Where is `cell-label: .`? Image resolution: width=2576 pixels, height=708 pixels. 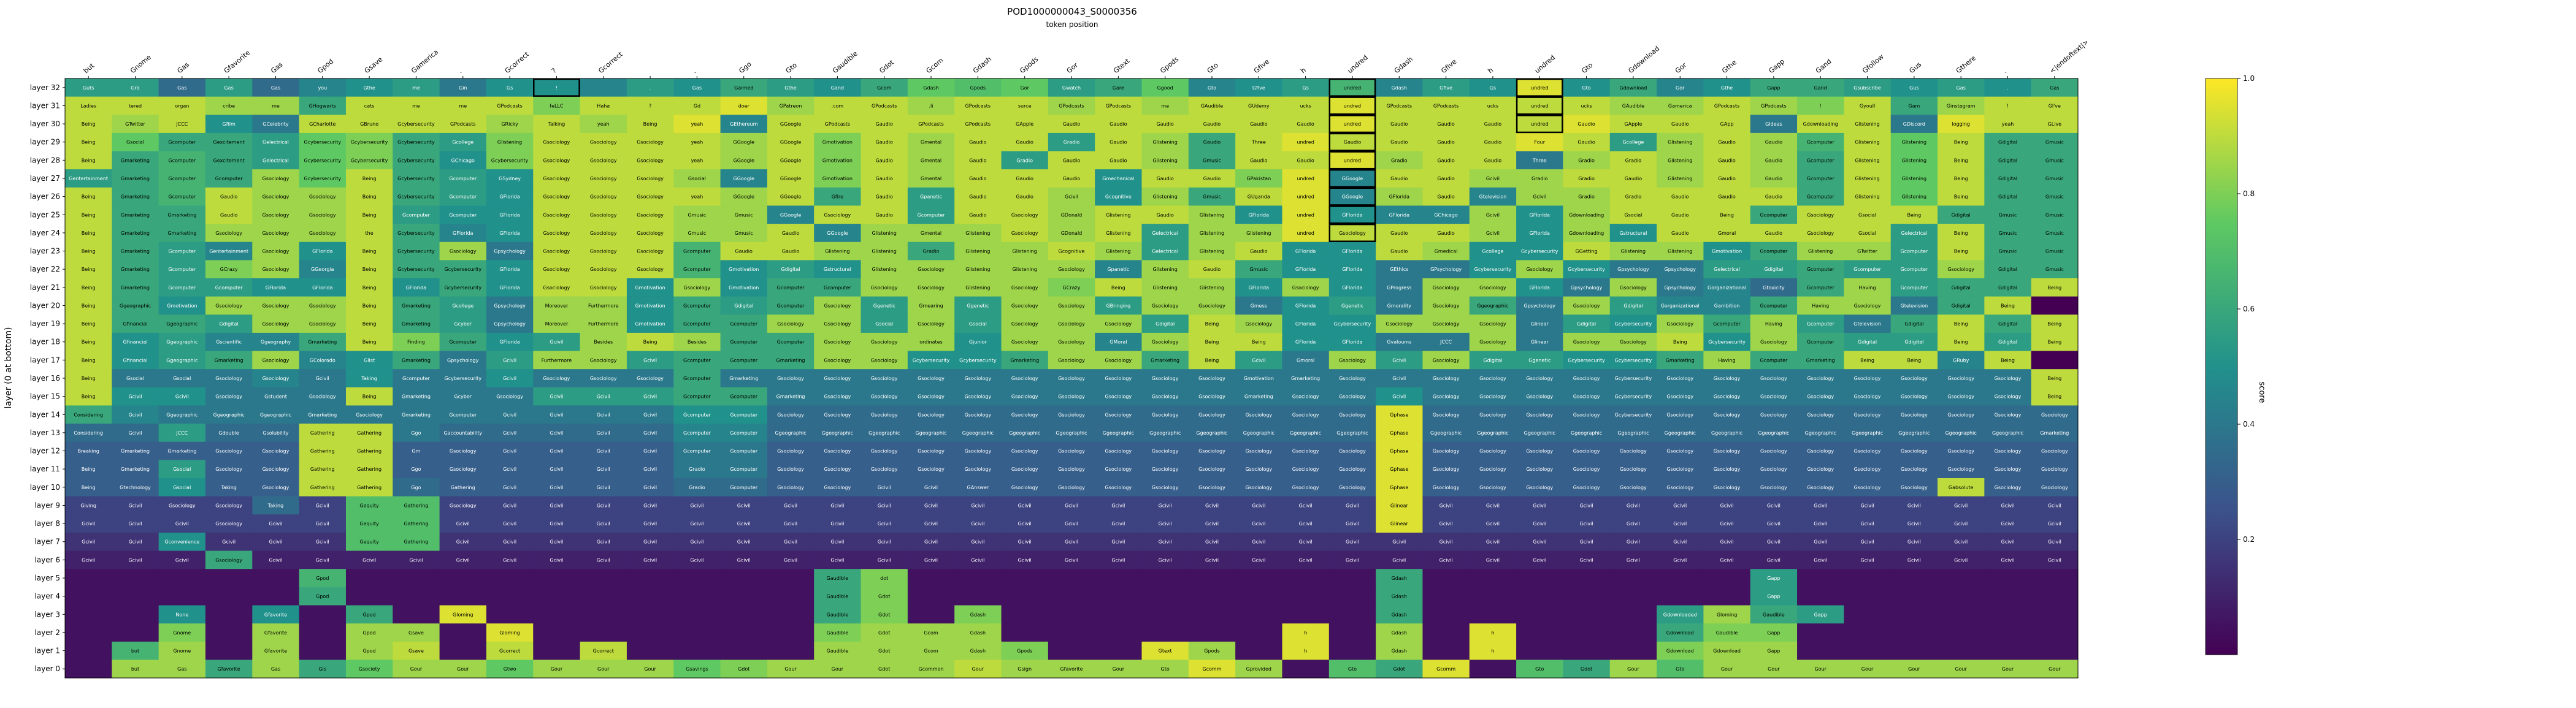 cell-label: . is located at coordinates (2008, 88).